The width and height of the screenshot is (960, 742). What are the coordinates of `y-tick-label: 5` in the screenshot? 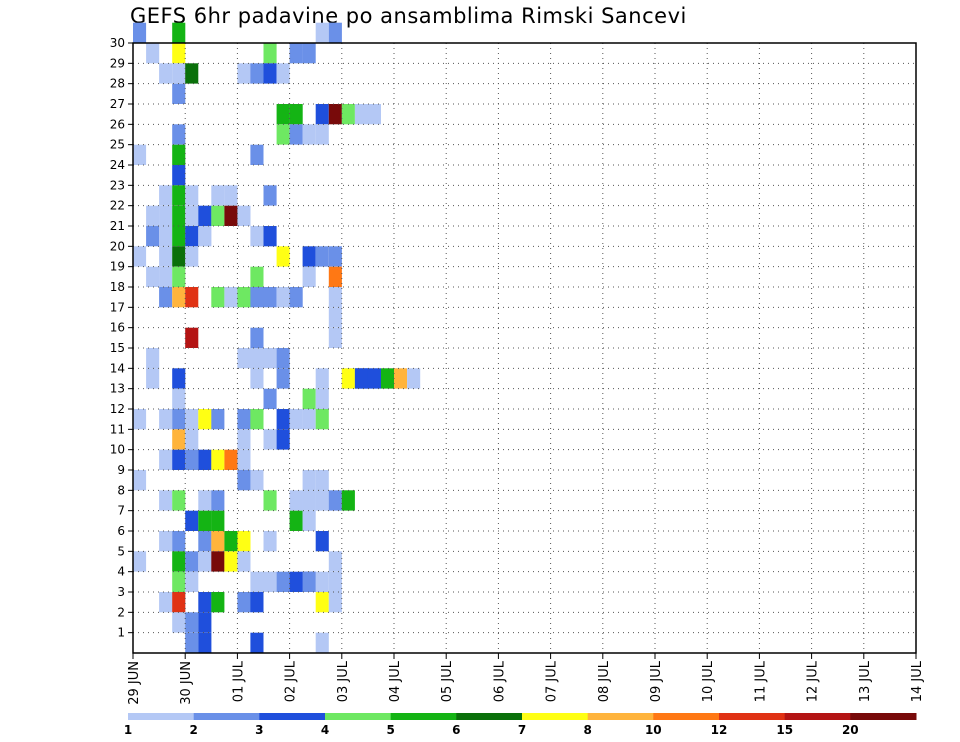 It's located at (121, 551).